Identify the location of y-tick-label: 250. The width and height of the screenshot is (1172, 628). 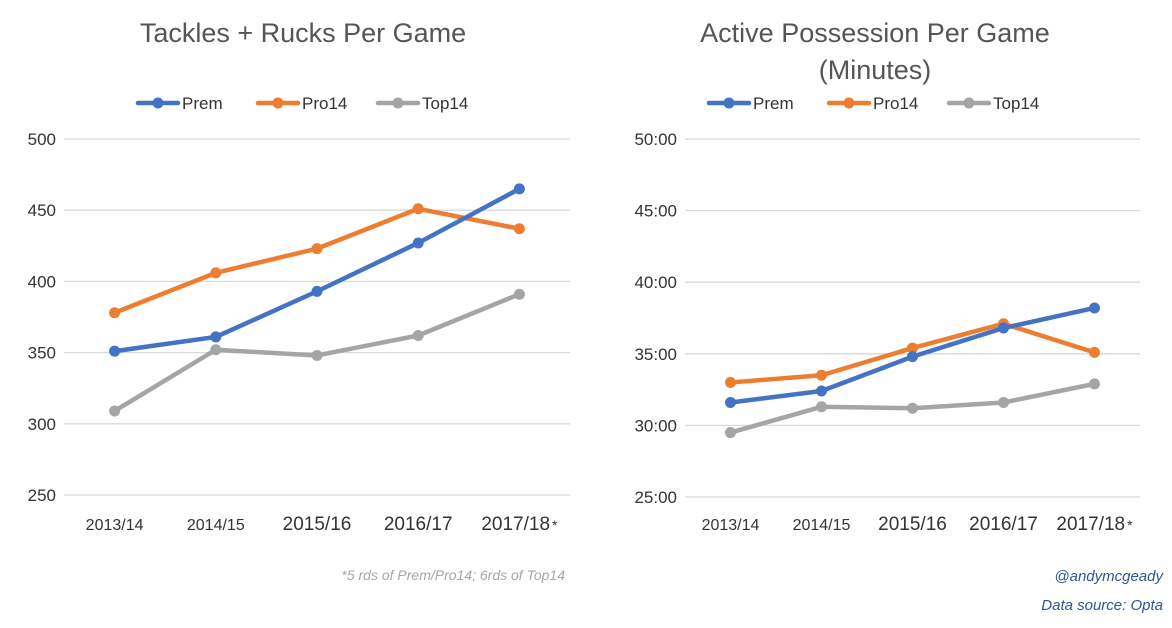
(42, 495).